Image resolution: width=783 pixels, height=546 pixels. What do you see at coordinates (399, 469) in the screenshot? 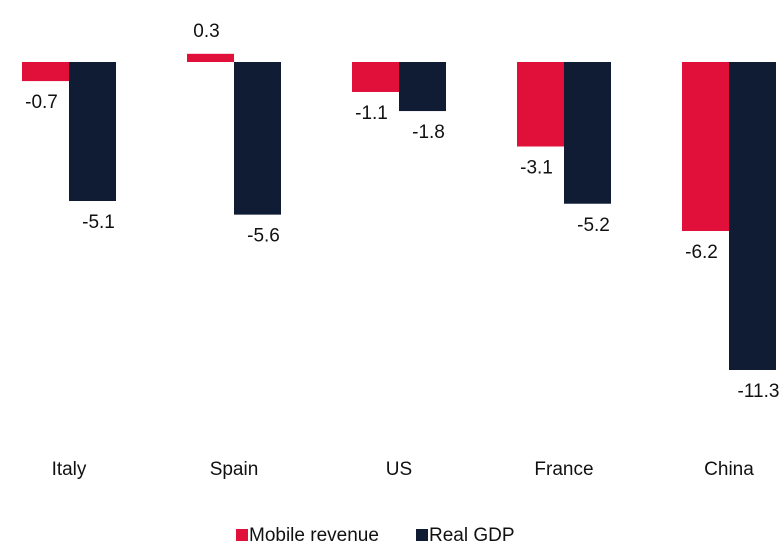
I see `x-tick-label: US` at bounding box center [399, 469].